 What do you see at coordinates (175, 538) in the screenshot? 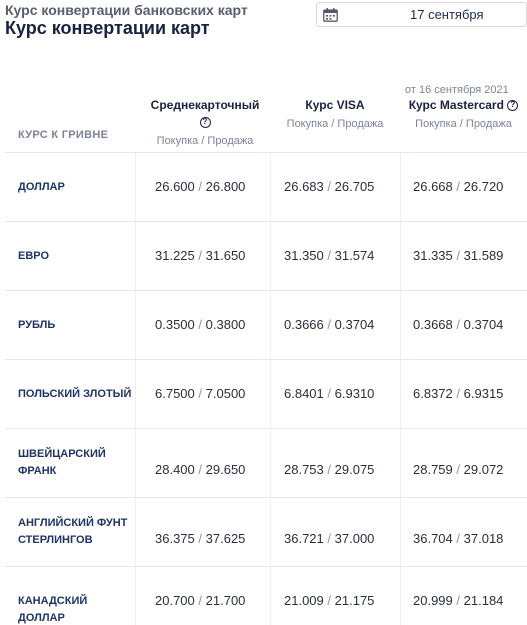
I see `buy-rate: 36.375` at bounding box center [175, 538].